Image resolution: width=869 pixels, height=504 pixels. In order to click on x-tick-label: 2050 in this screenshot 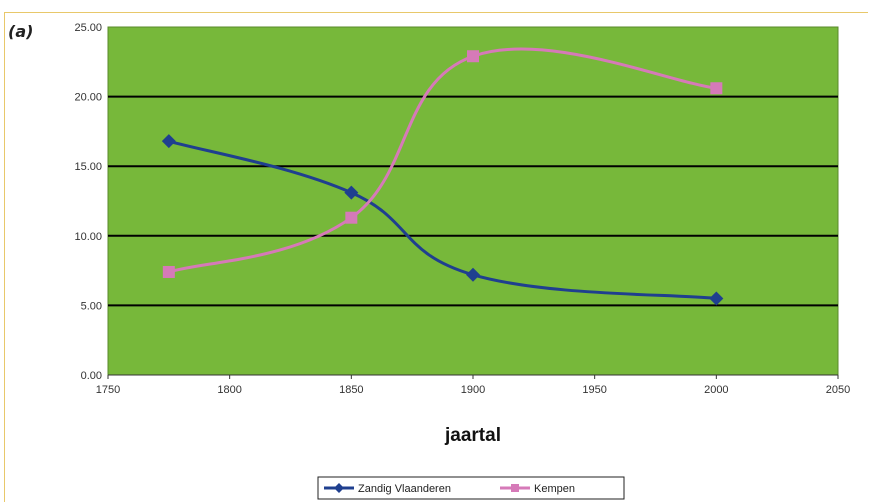, I will do `click(838, 390)`.